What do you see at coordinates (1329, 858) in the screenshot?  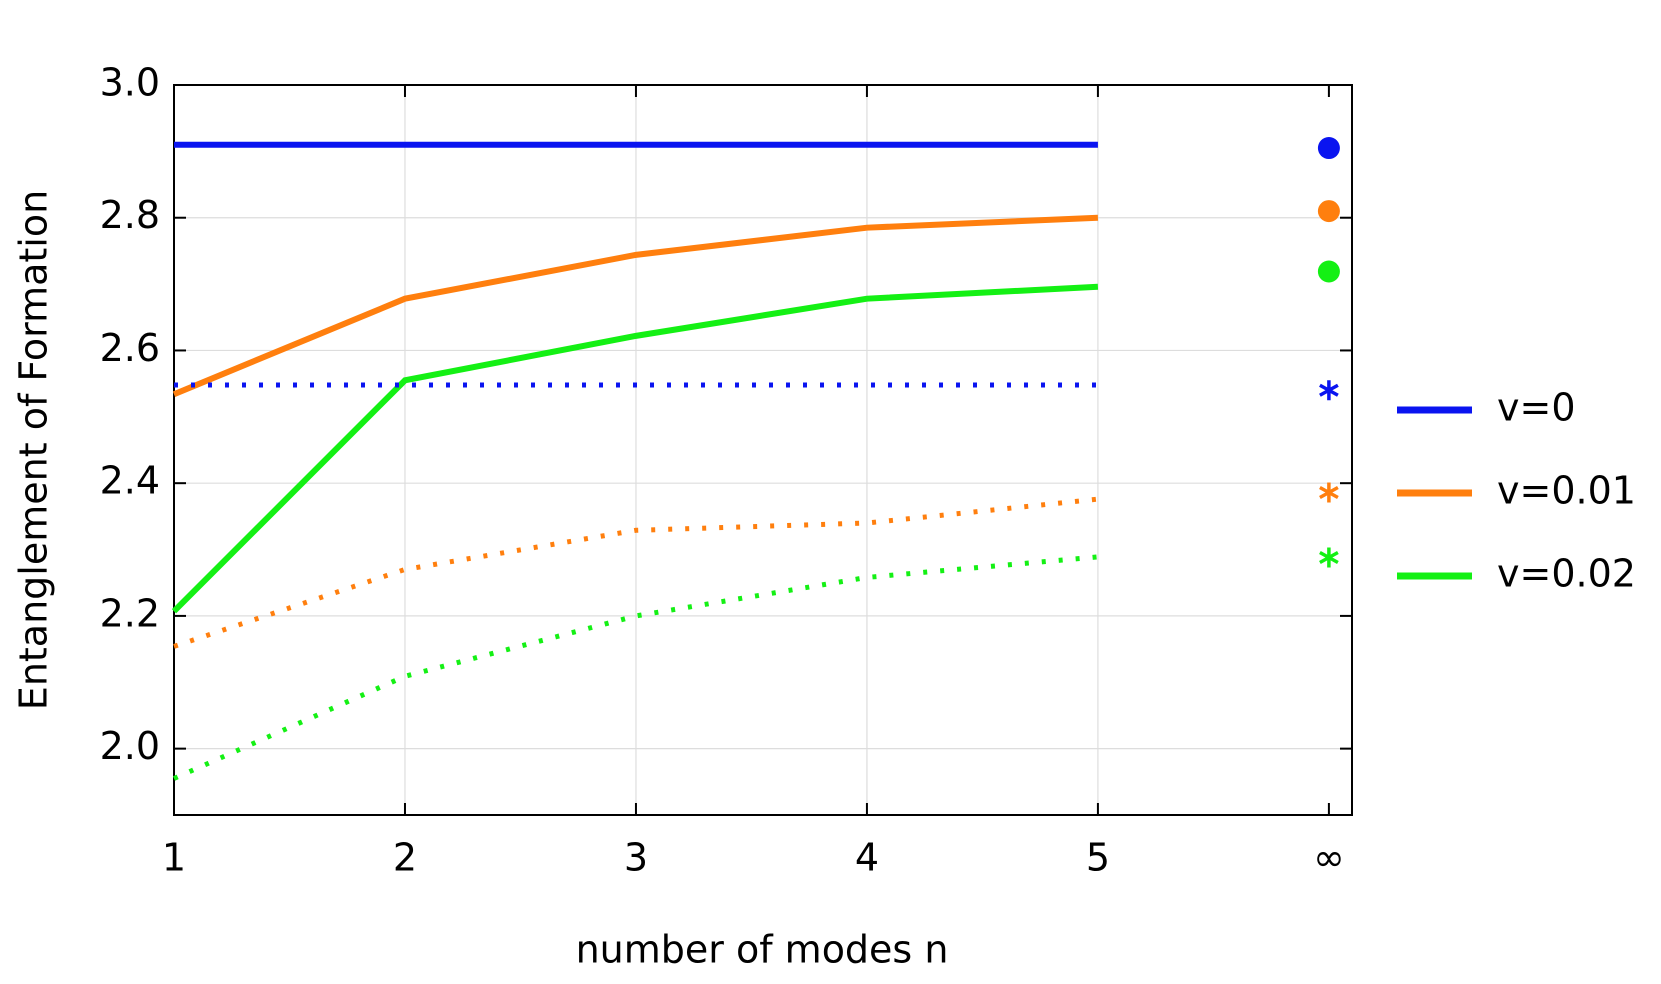 I see `x-tick-label: ∞` at bounding box center [1329, 858].